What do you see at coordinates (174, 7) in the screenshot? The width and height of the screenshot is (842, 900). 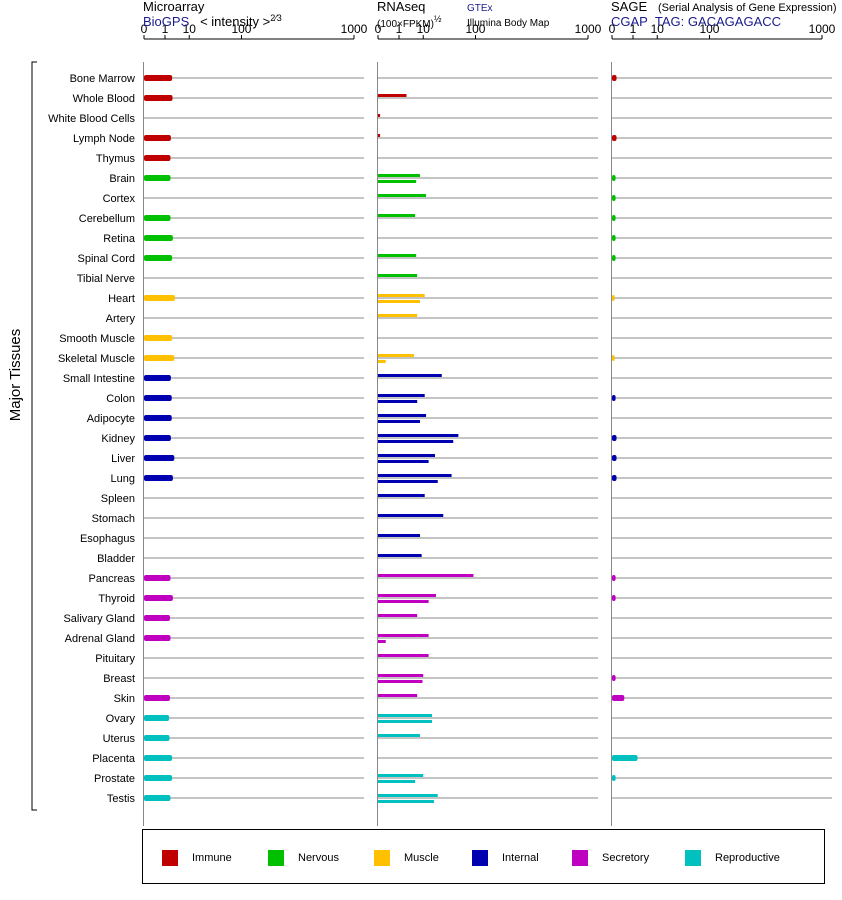 I see `microarray-title: Microarray` at bounding box center [174, 7].